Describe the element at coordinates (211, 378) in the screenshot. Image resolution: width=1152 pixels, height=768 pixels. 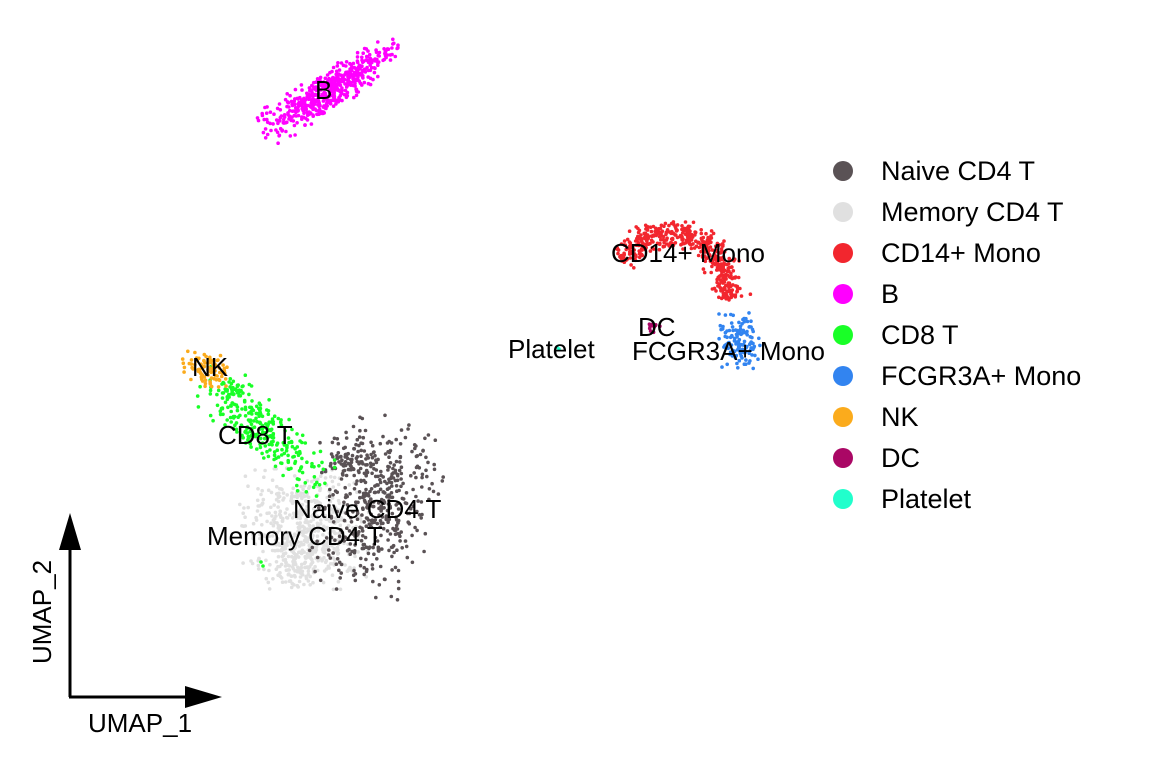
I see `cell-point-nk` at that location.